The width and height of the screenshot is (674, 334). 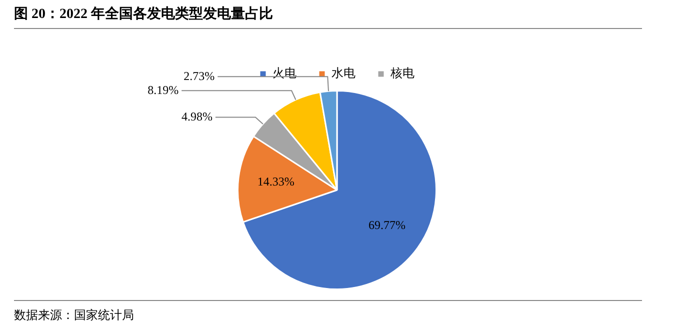 I want to click on chart-title: 图 20：2022 年全国各发电类型发电量占比, so click(x=328, y=17).